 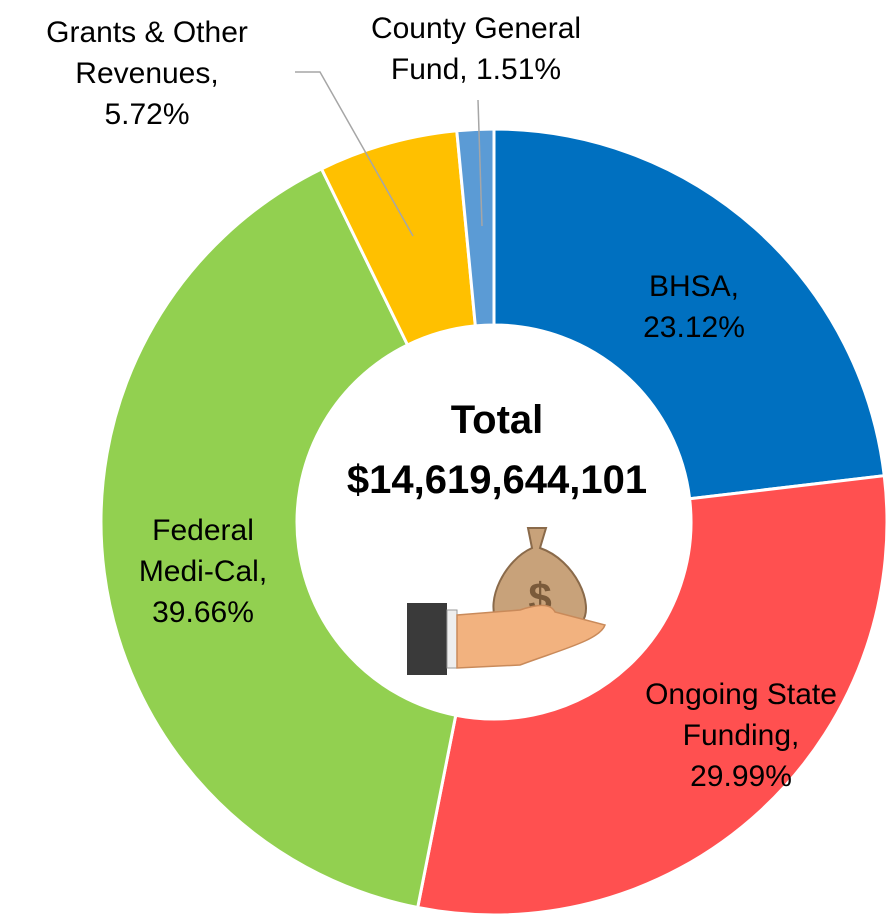 I want to click on data-label: County General Fund, 1.51%, so click(x=476, y=49).